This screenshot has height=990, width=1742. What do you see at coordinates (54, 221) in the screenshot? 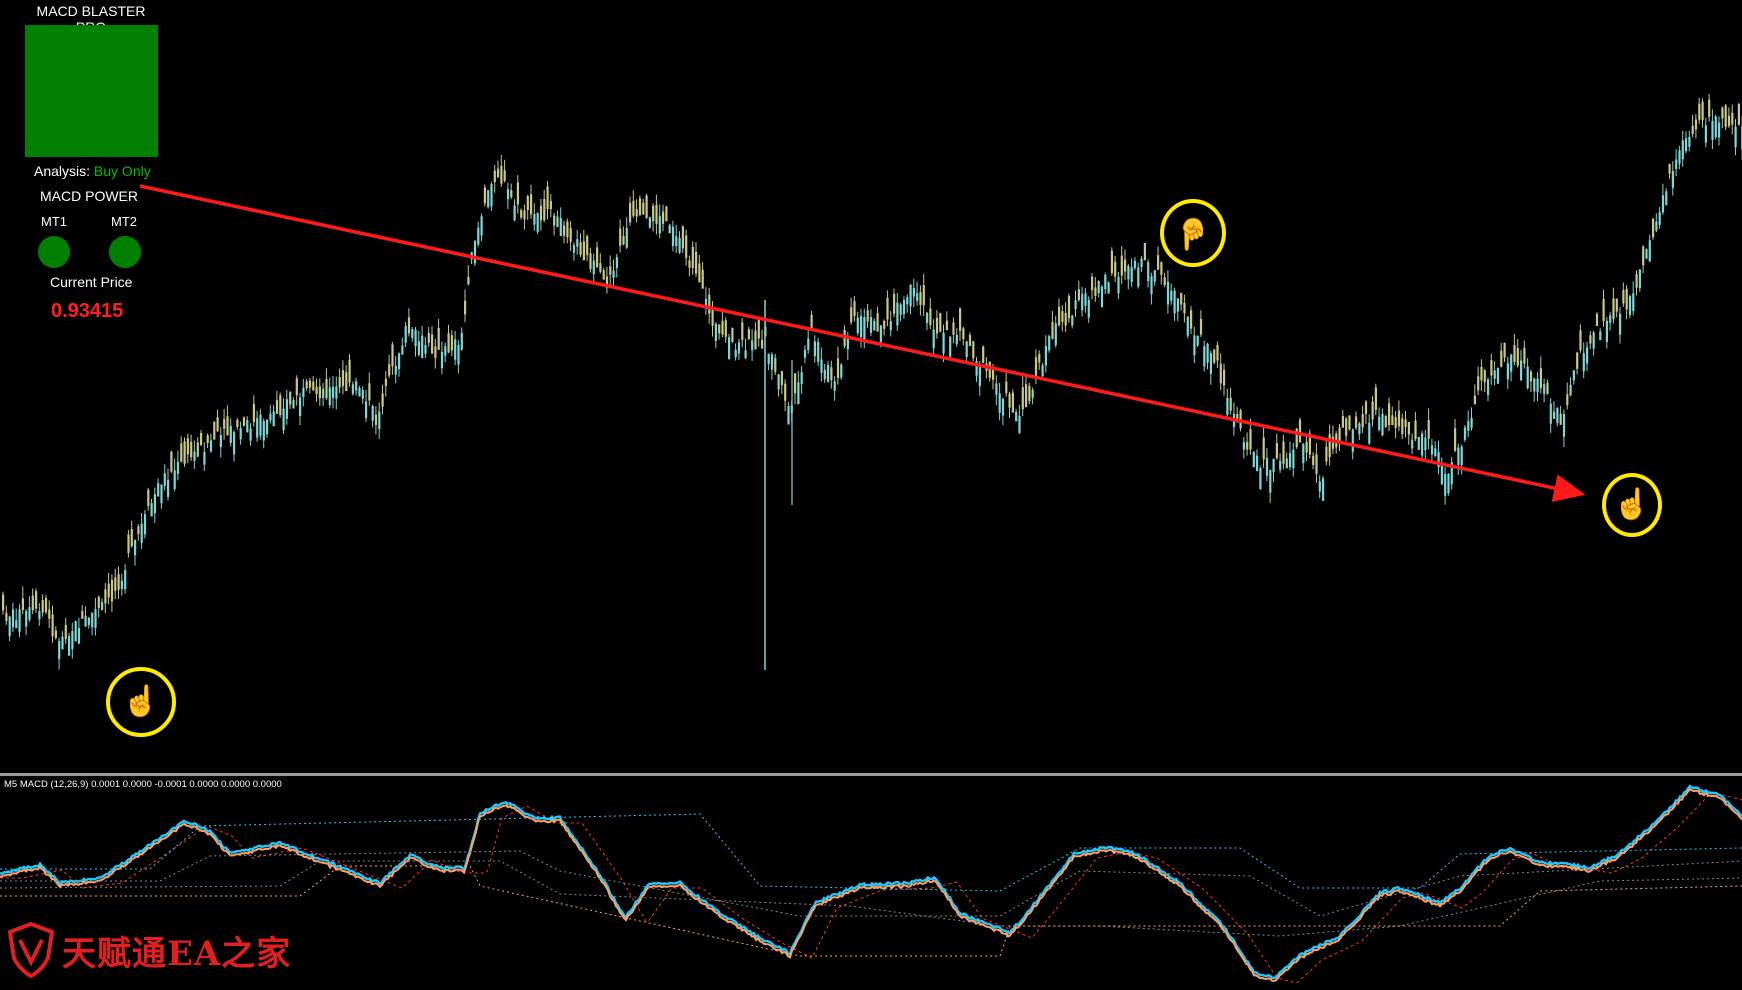
I see `mt1-label: MT1` at bounding box center [54, 221].